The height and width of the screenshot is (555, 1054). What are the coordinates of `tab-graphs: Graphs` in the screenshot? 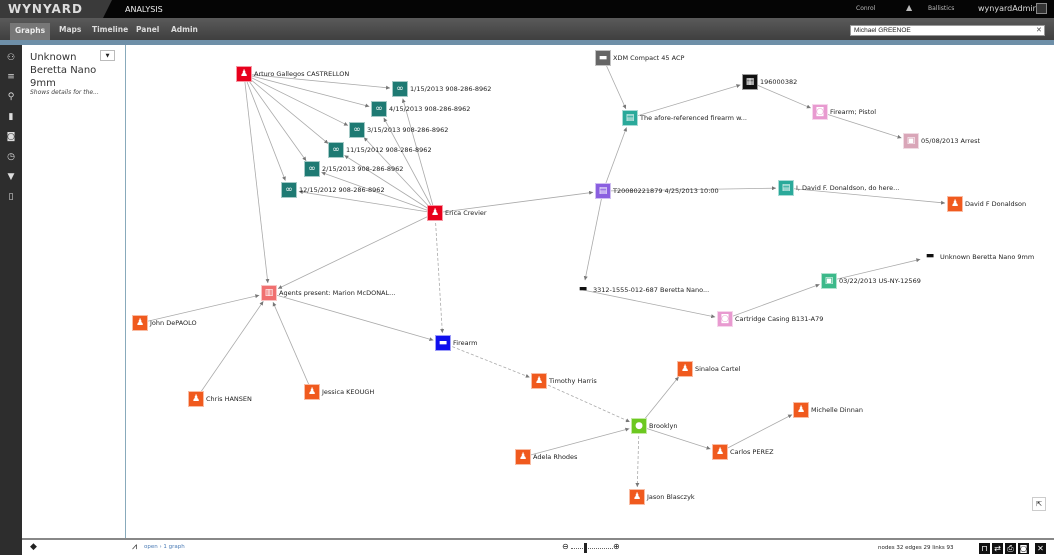 It's located at (30, 31).